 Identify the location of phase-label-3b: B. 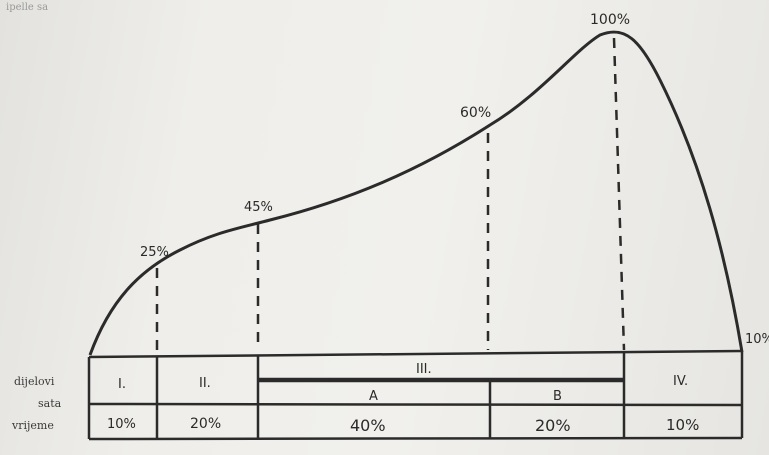
(557, 396).